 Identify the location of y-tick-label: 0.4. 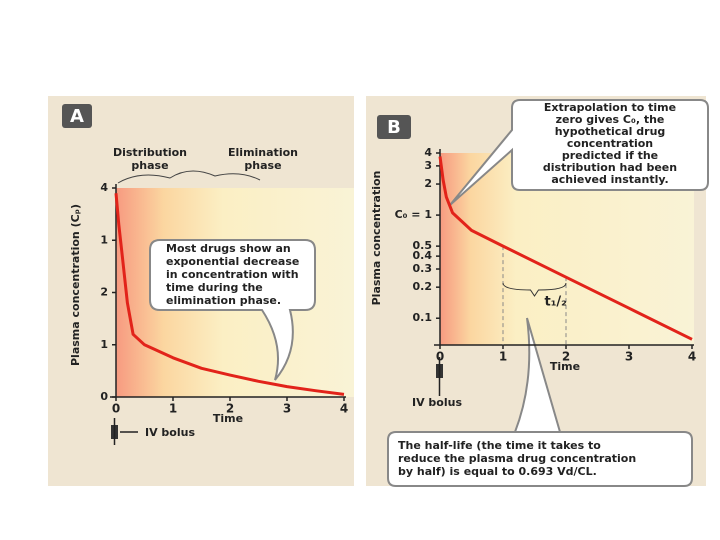
(423, 255).